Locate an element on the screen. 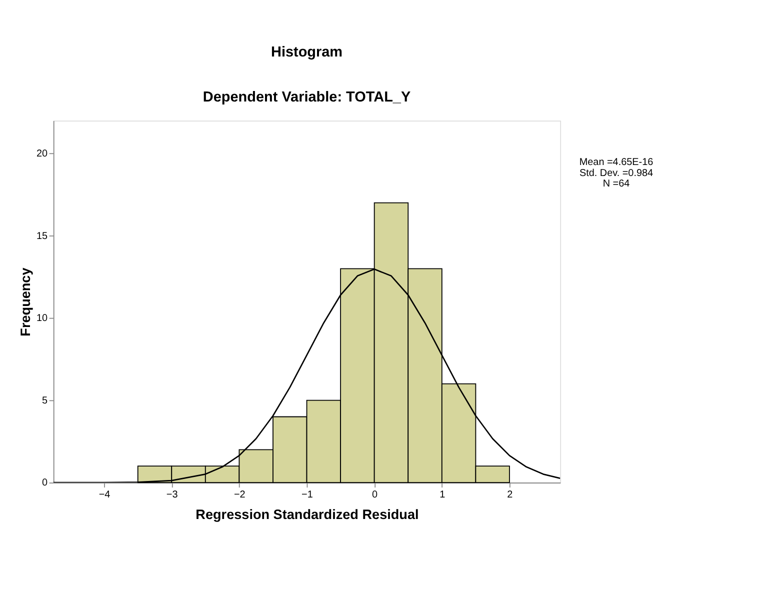 The width and height of the screenshot is (771, 610). x-tick-label: 2 is located at coordinates (510, 494).